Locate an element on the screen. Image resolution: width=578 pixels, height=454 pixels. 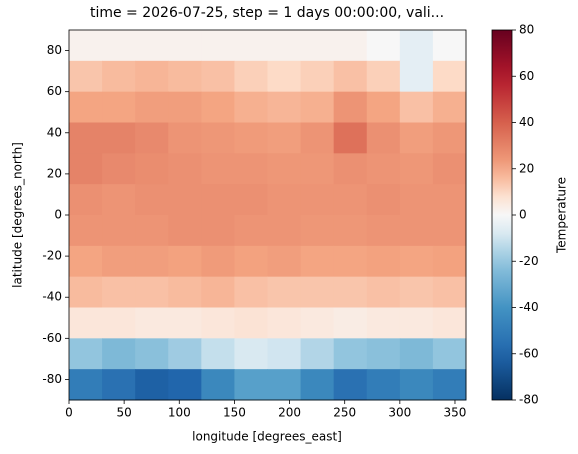
x-tick-label: 150 is located at coordinates (234, 413).